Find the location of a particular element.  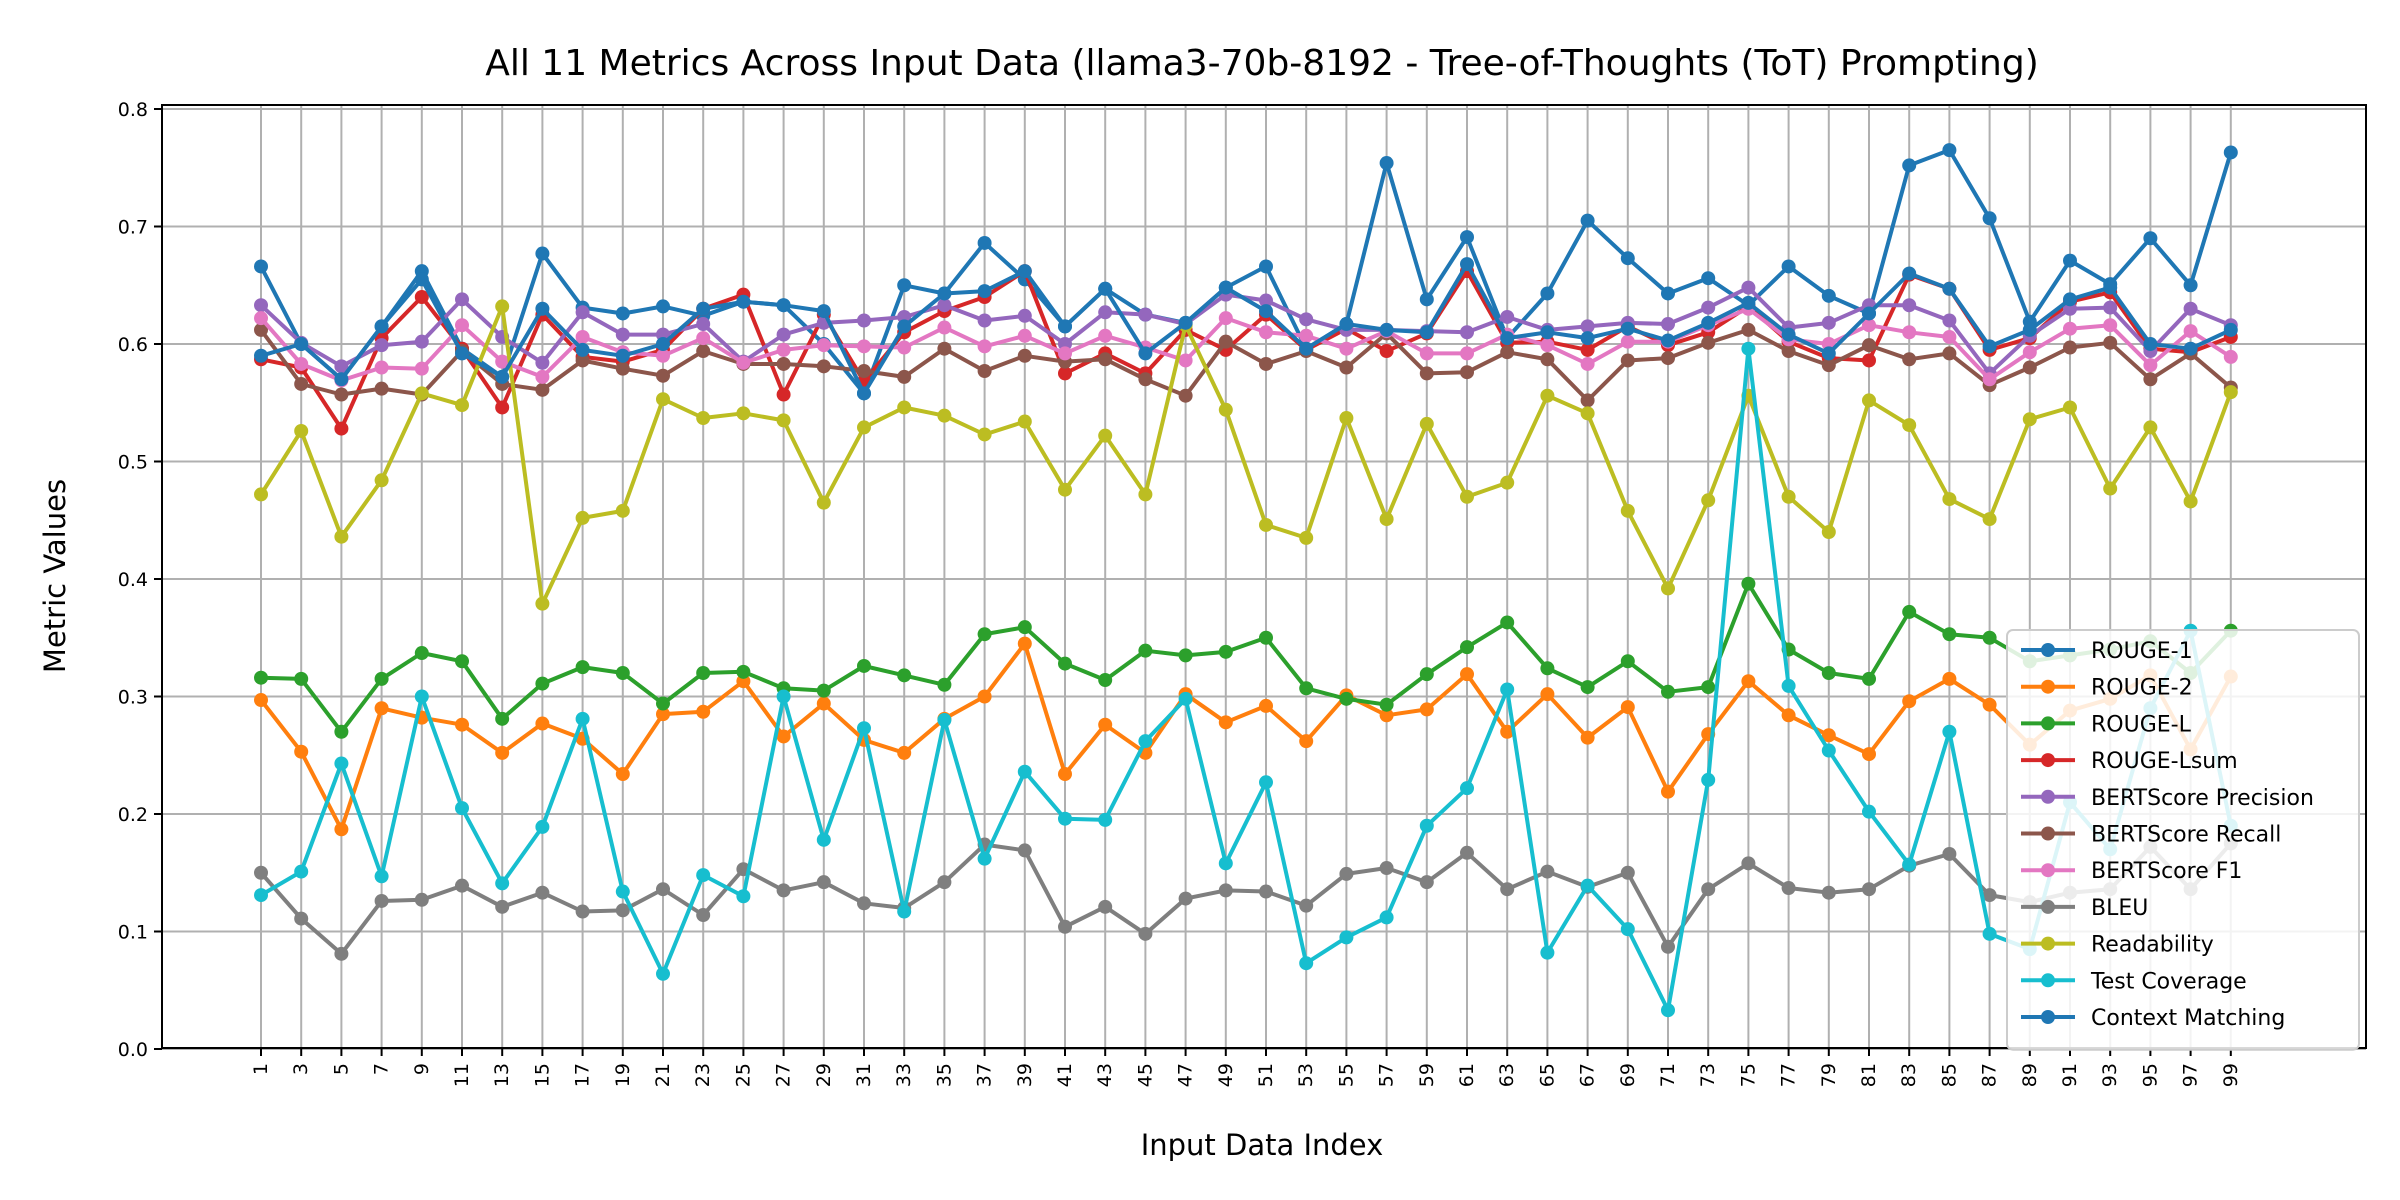

x-tick-label: 33 is located at coordinates (904, 1075).